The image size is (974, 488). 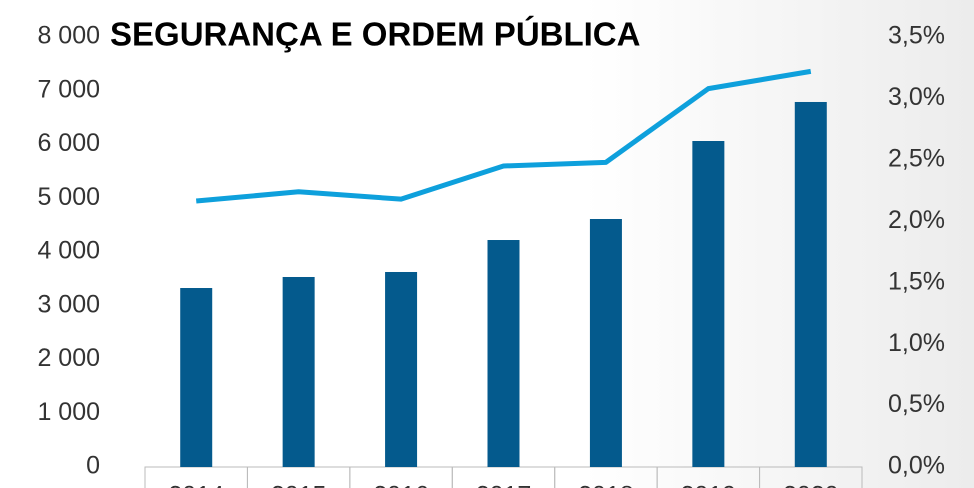 What do you see at coordinates (68, 251) in the screenshot?
I see `y-tick-label: 4 000` at bounding box center [68, 251].